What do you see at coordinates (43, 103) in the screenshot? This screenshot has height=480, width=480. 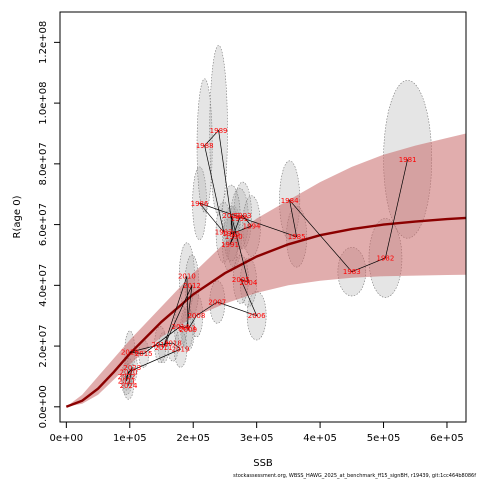 I see `y-tick-label-1.0e+08: 1.0e+08` at bounding box center [43, 103].